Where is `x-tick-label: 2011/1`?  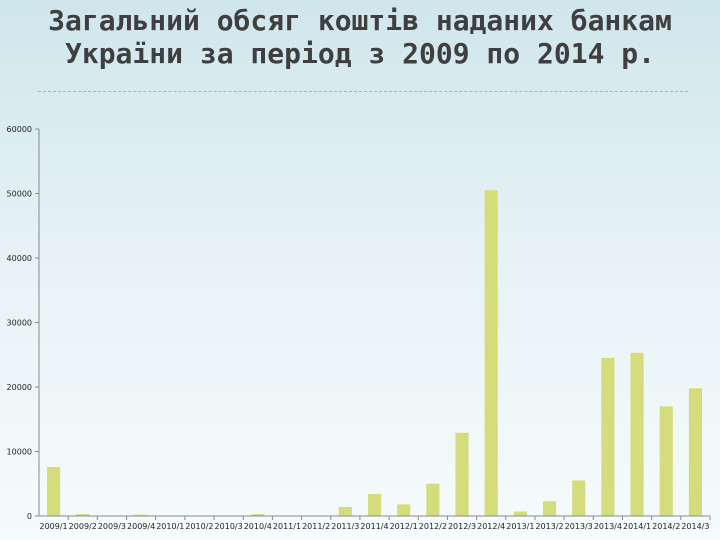
x-tick-label: 2011/1 is located at coordinates (287, 526).